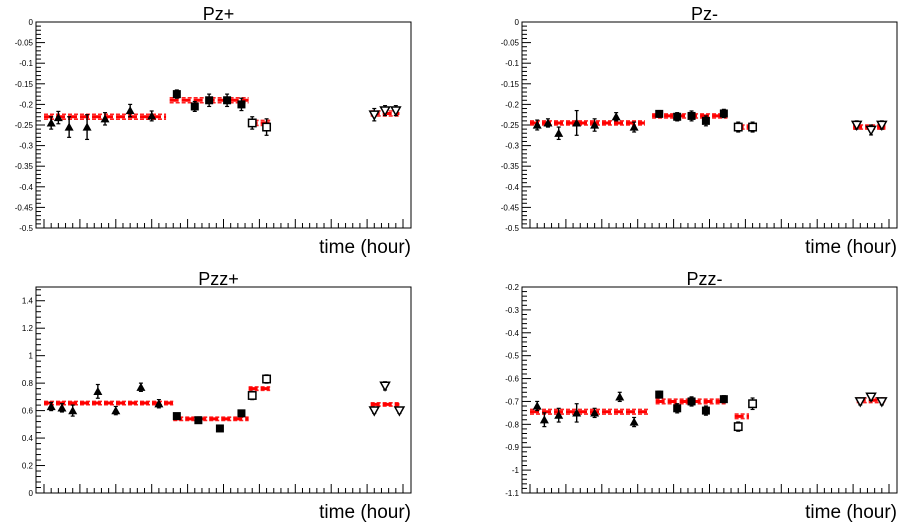 The image size is (903, 527). I want to click on y-axis: 0 0.2 0.4 0.6 0.8 1 1.2 1.4, so click(33, 393).